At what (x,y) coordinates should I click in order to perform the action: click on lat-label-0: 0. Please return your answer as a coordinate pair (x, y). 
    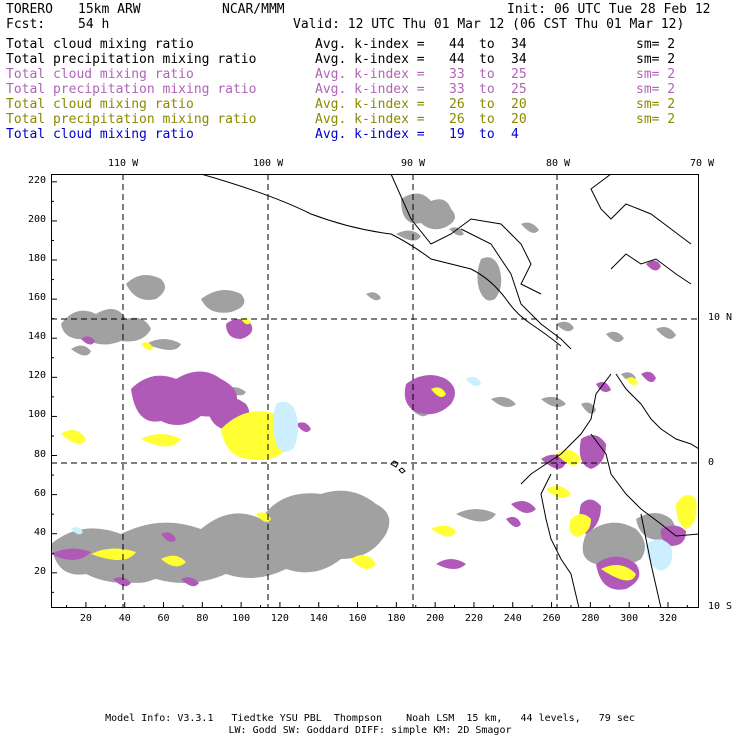
    Looking at the image, I should click on (711, 462).